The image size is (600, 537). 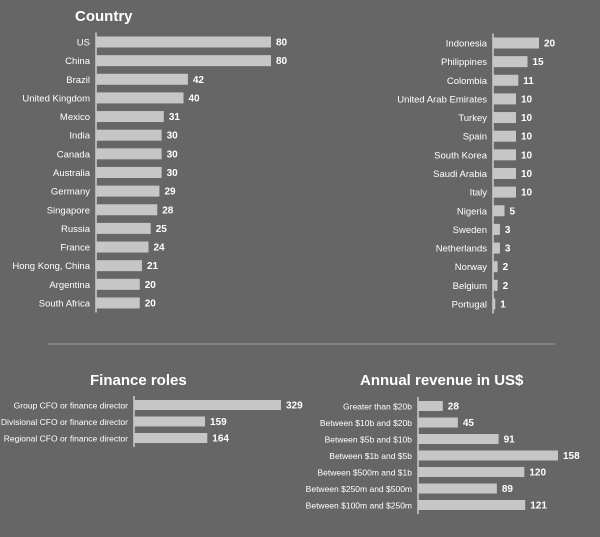 What do you see at coordinates (538, 506) in the screenshot?
I see `data-label: 121` at bounding box center [538, 506].